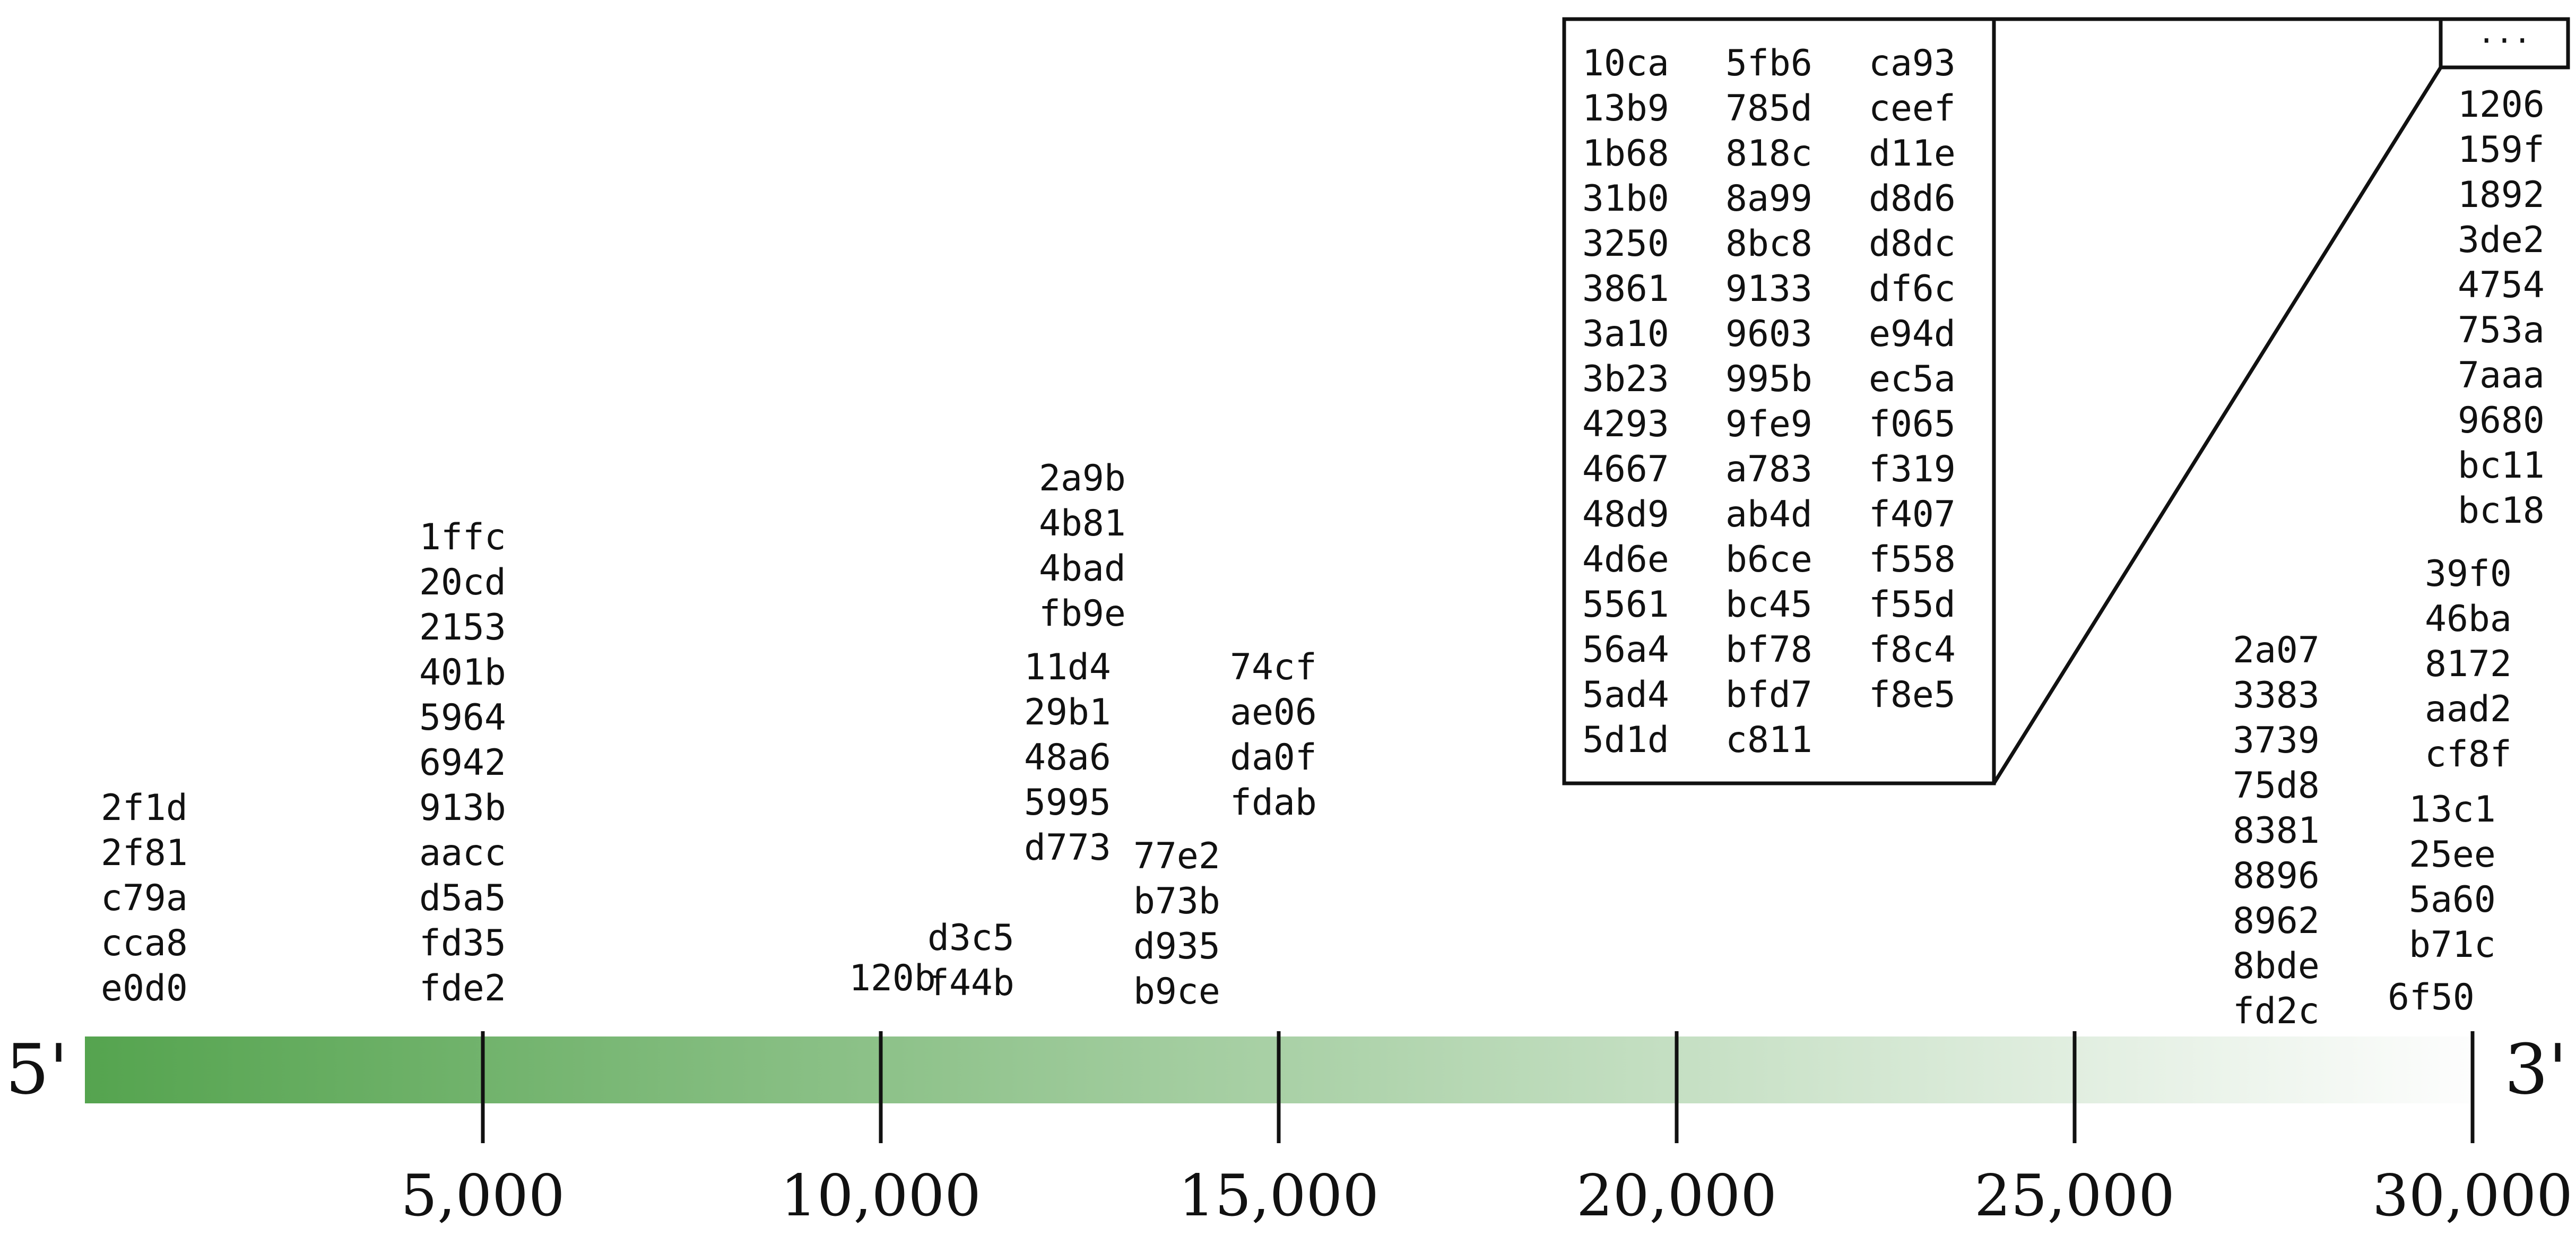 The height and width of the screenshot is (1244, 2576). What do you see at coordinates (2276, 695) in the screenshot?
I see `sequence-id-label: 3383` at bounding box center [2276, 695].